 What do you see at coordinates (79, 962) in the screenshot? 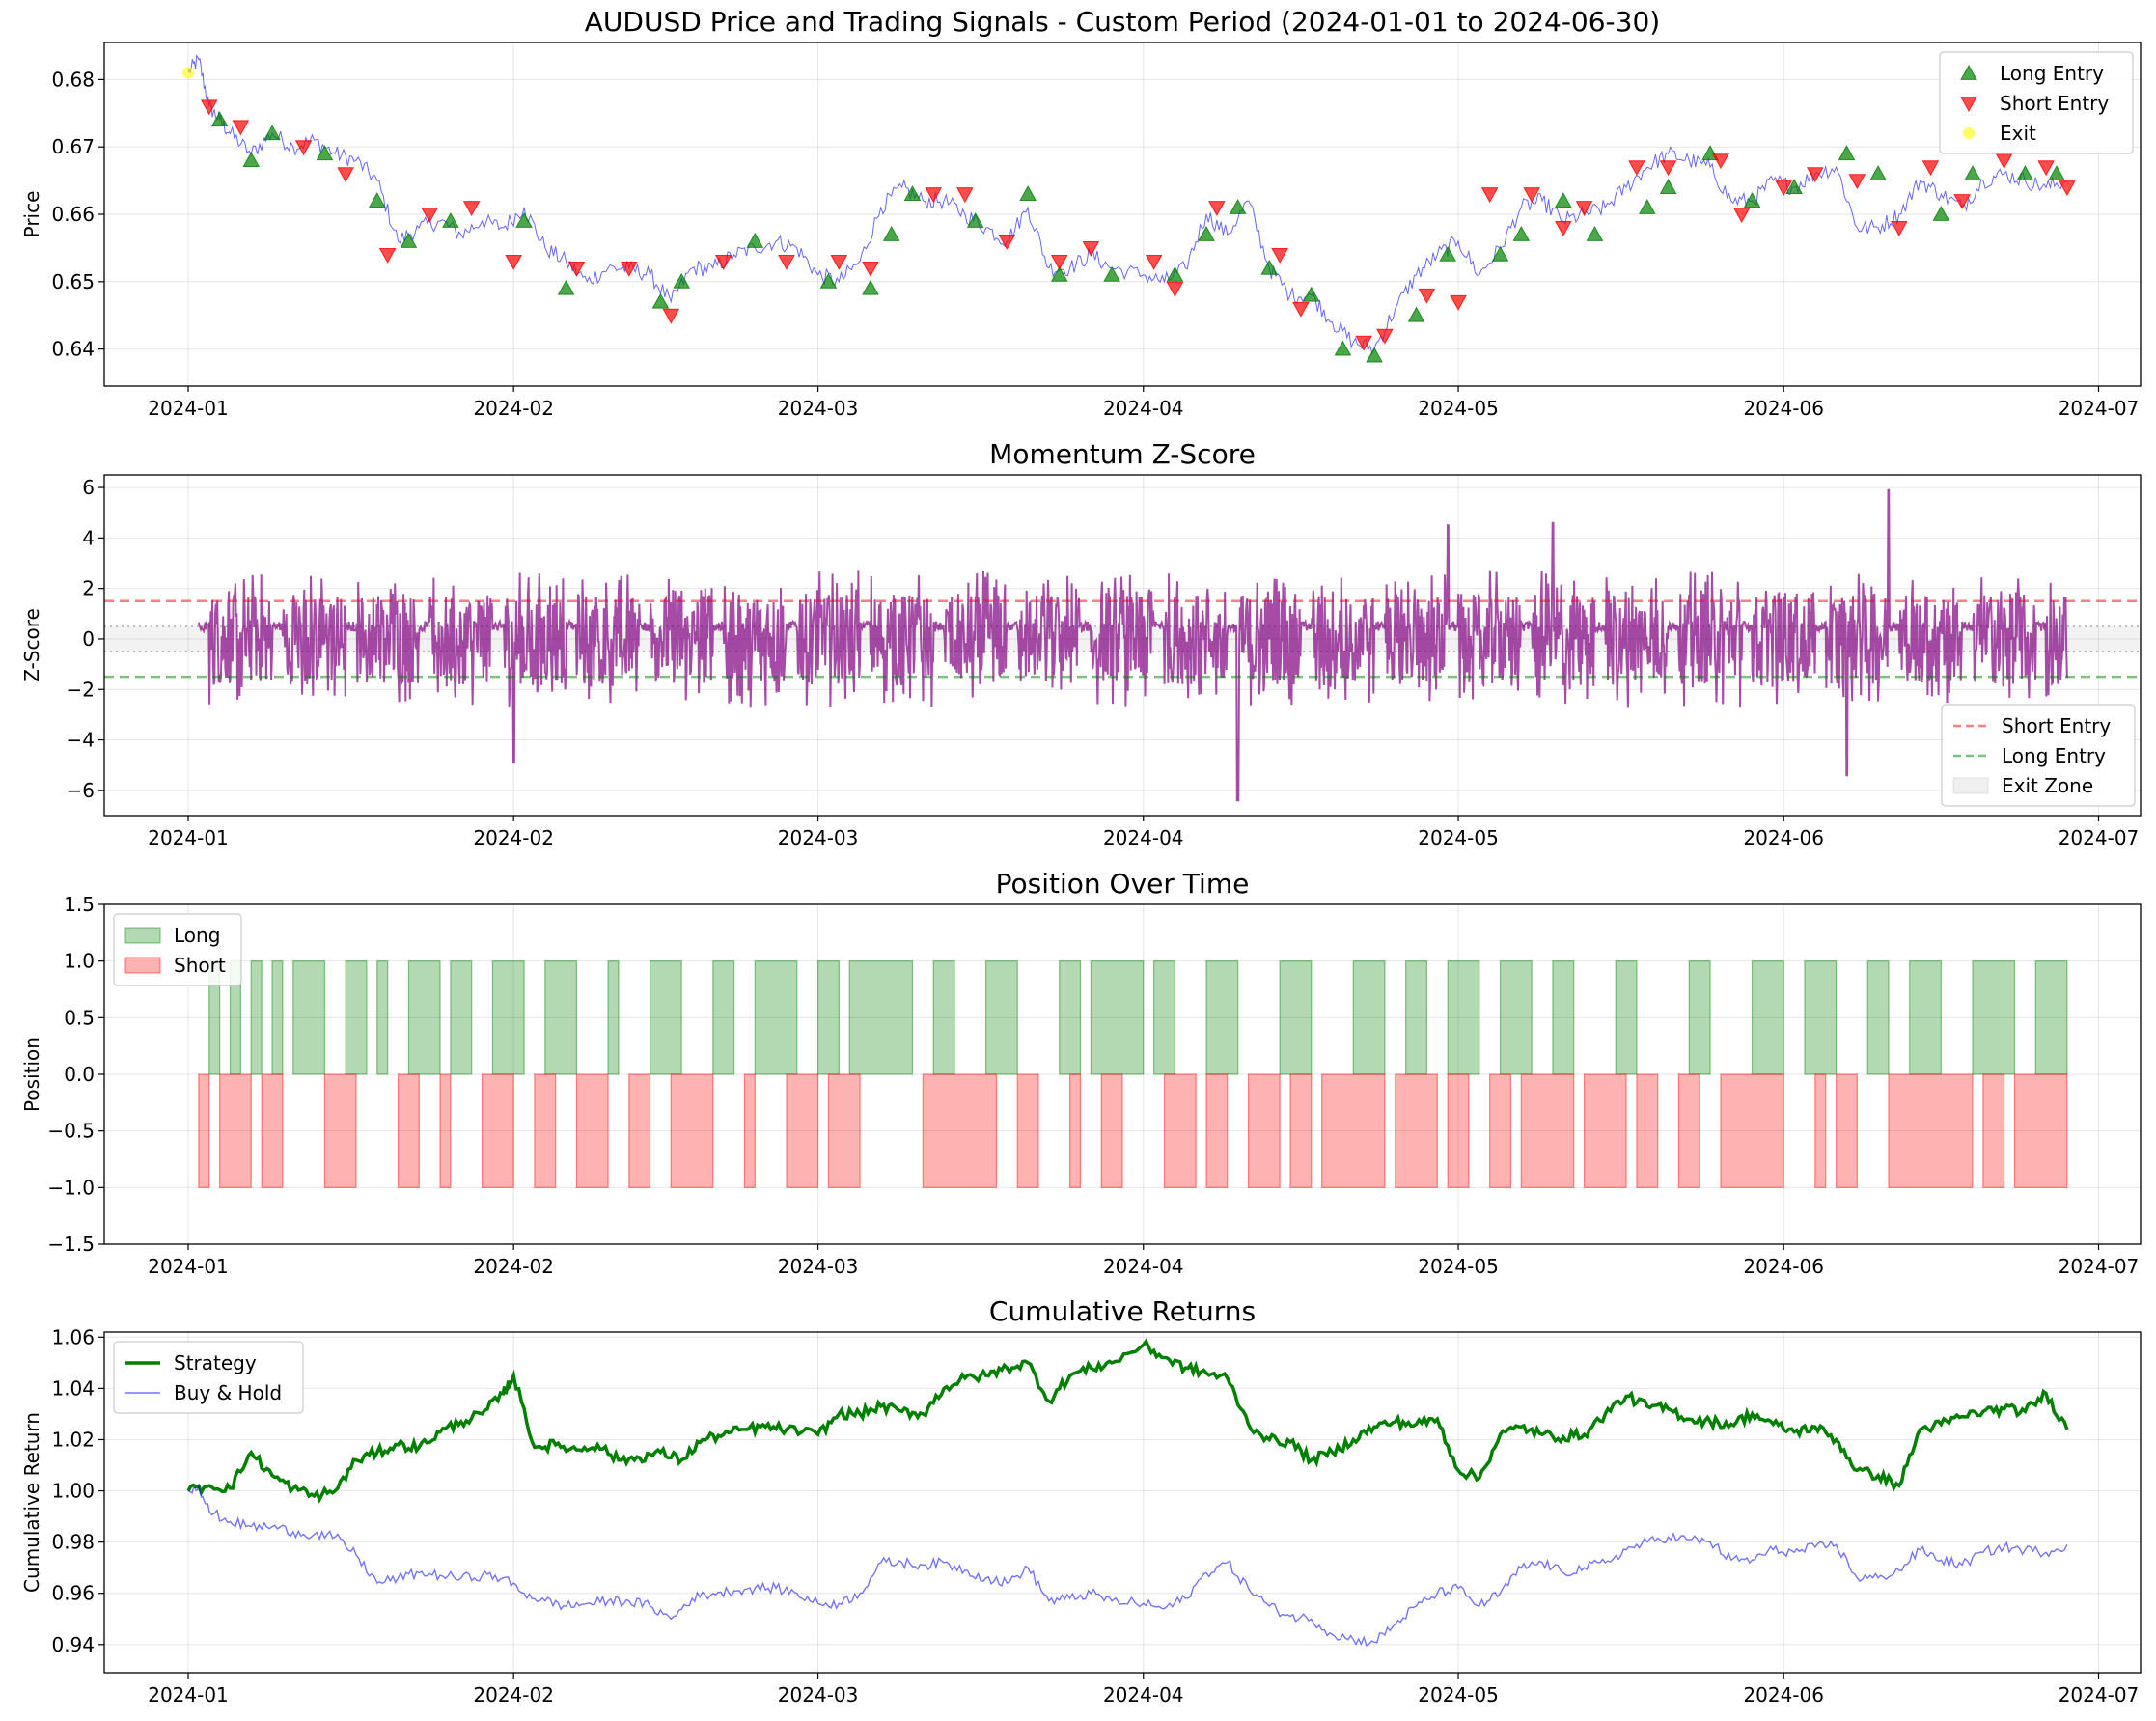
I see `y-tick-label: 1.0` at bounding box center [79, 962].